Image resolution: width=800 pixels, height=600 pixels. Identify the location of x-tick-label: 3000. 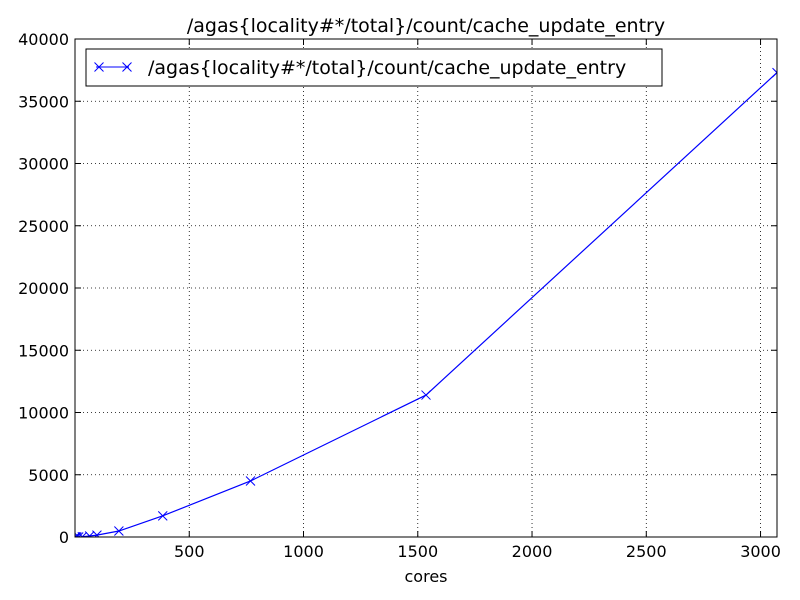
(760, 551).